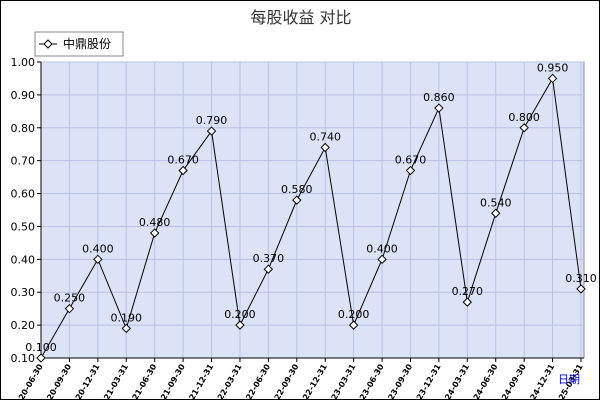 The width and height of the screenshot is (600, 403). What do you see at coordinates (142, 380) in the screenshot?
I see `x-tick-label: 2021-06-30` at bounding box center [142, 380].